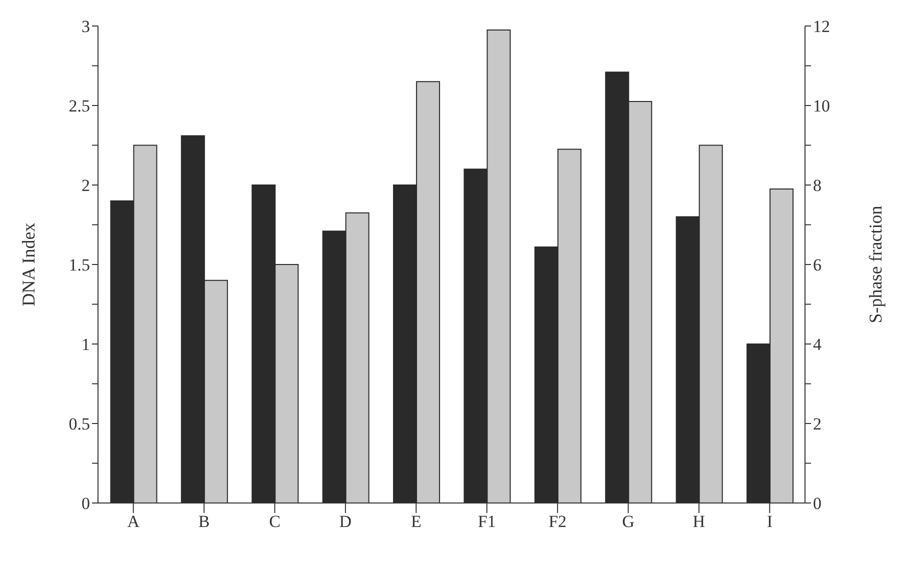 The height and width of the screenshot is (561, 903). I want to click on x-tick-label: D, so click(345, 522).